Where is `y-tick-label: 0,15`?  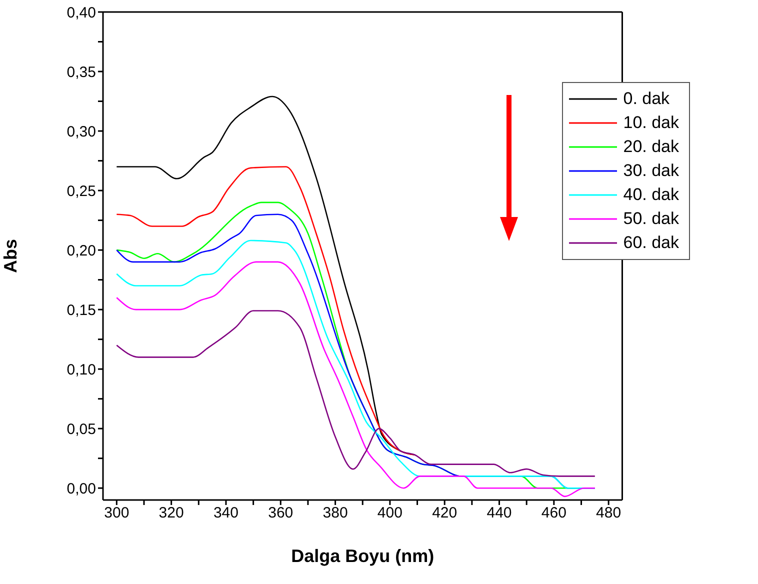 y-tick-label: 0,15 is located at coordinates (81, 310).